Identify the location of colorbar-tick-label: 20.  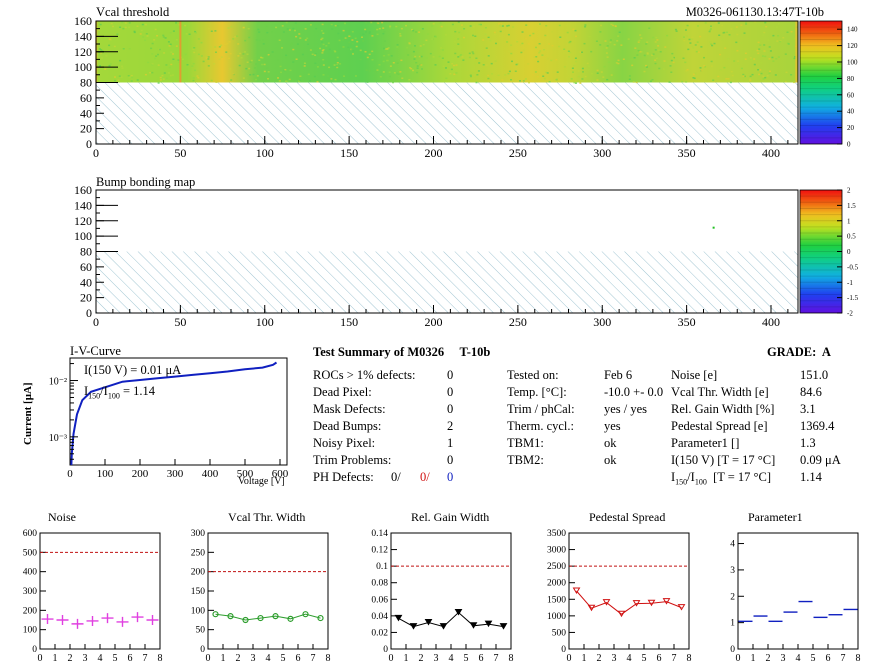
(851, 128).